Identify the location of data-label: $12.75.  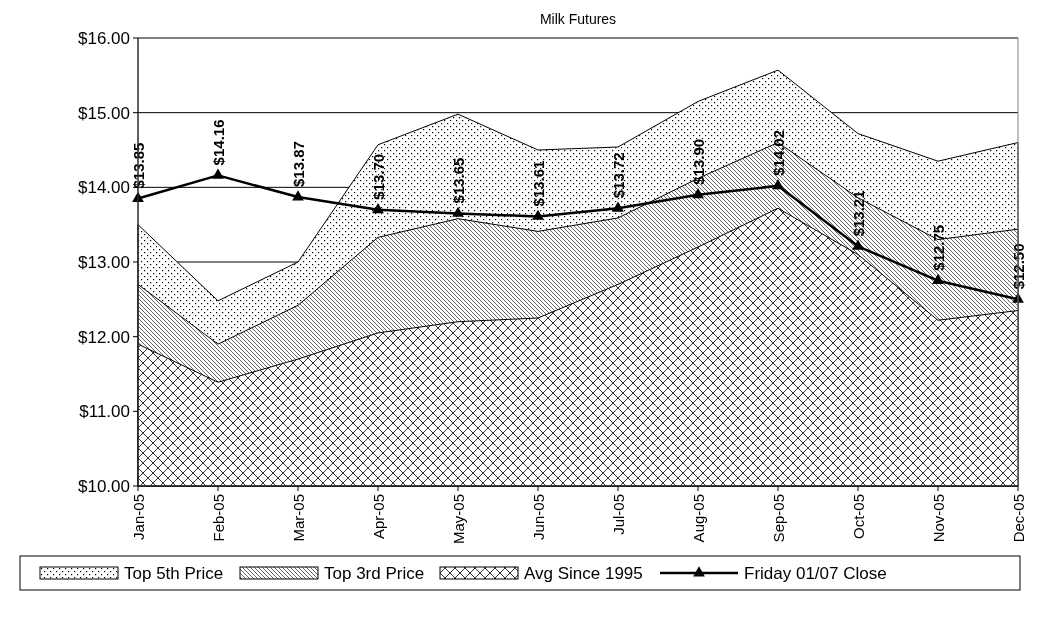
(938, 247).